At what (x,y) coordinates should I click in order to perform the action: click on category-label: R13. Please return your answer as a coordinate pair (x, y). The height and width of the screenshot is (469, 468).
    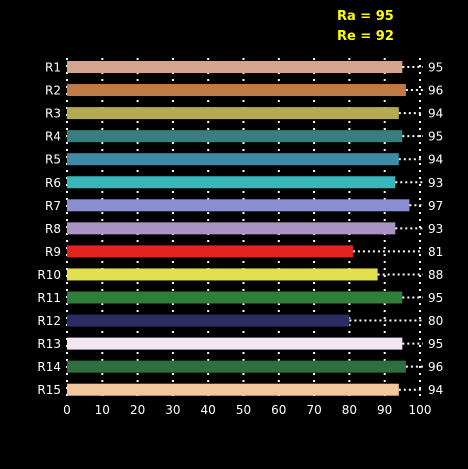
    Looking at the image, I should click on (49, 344).